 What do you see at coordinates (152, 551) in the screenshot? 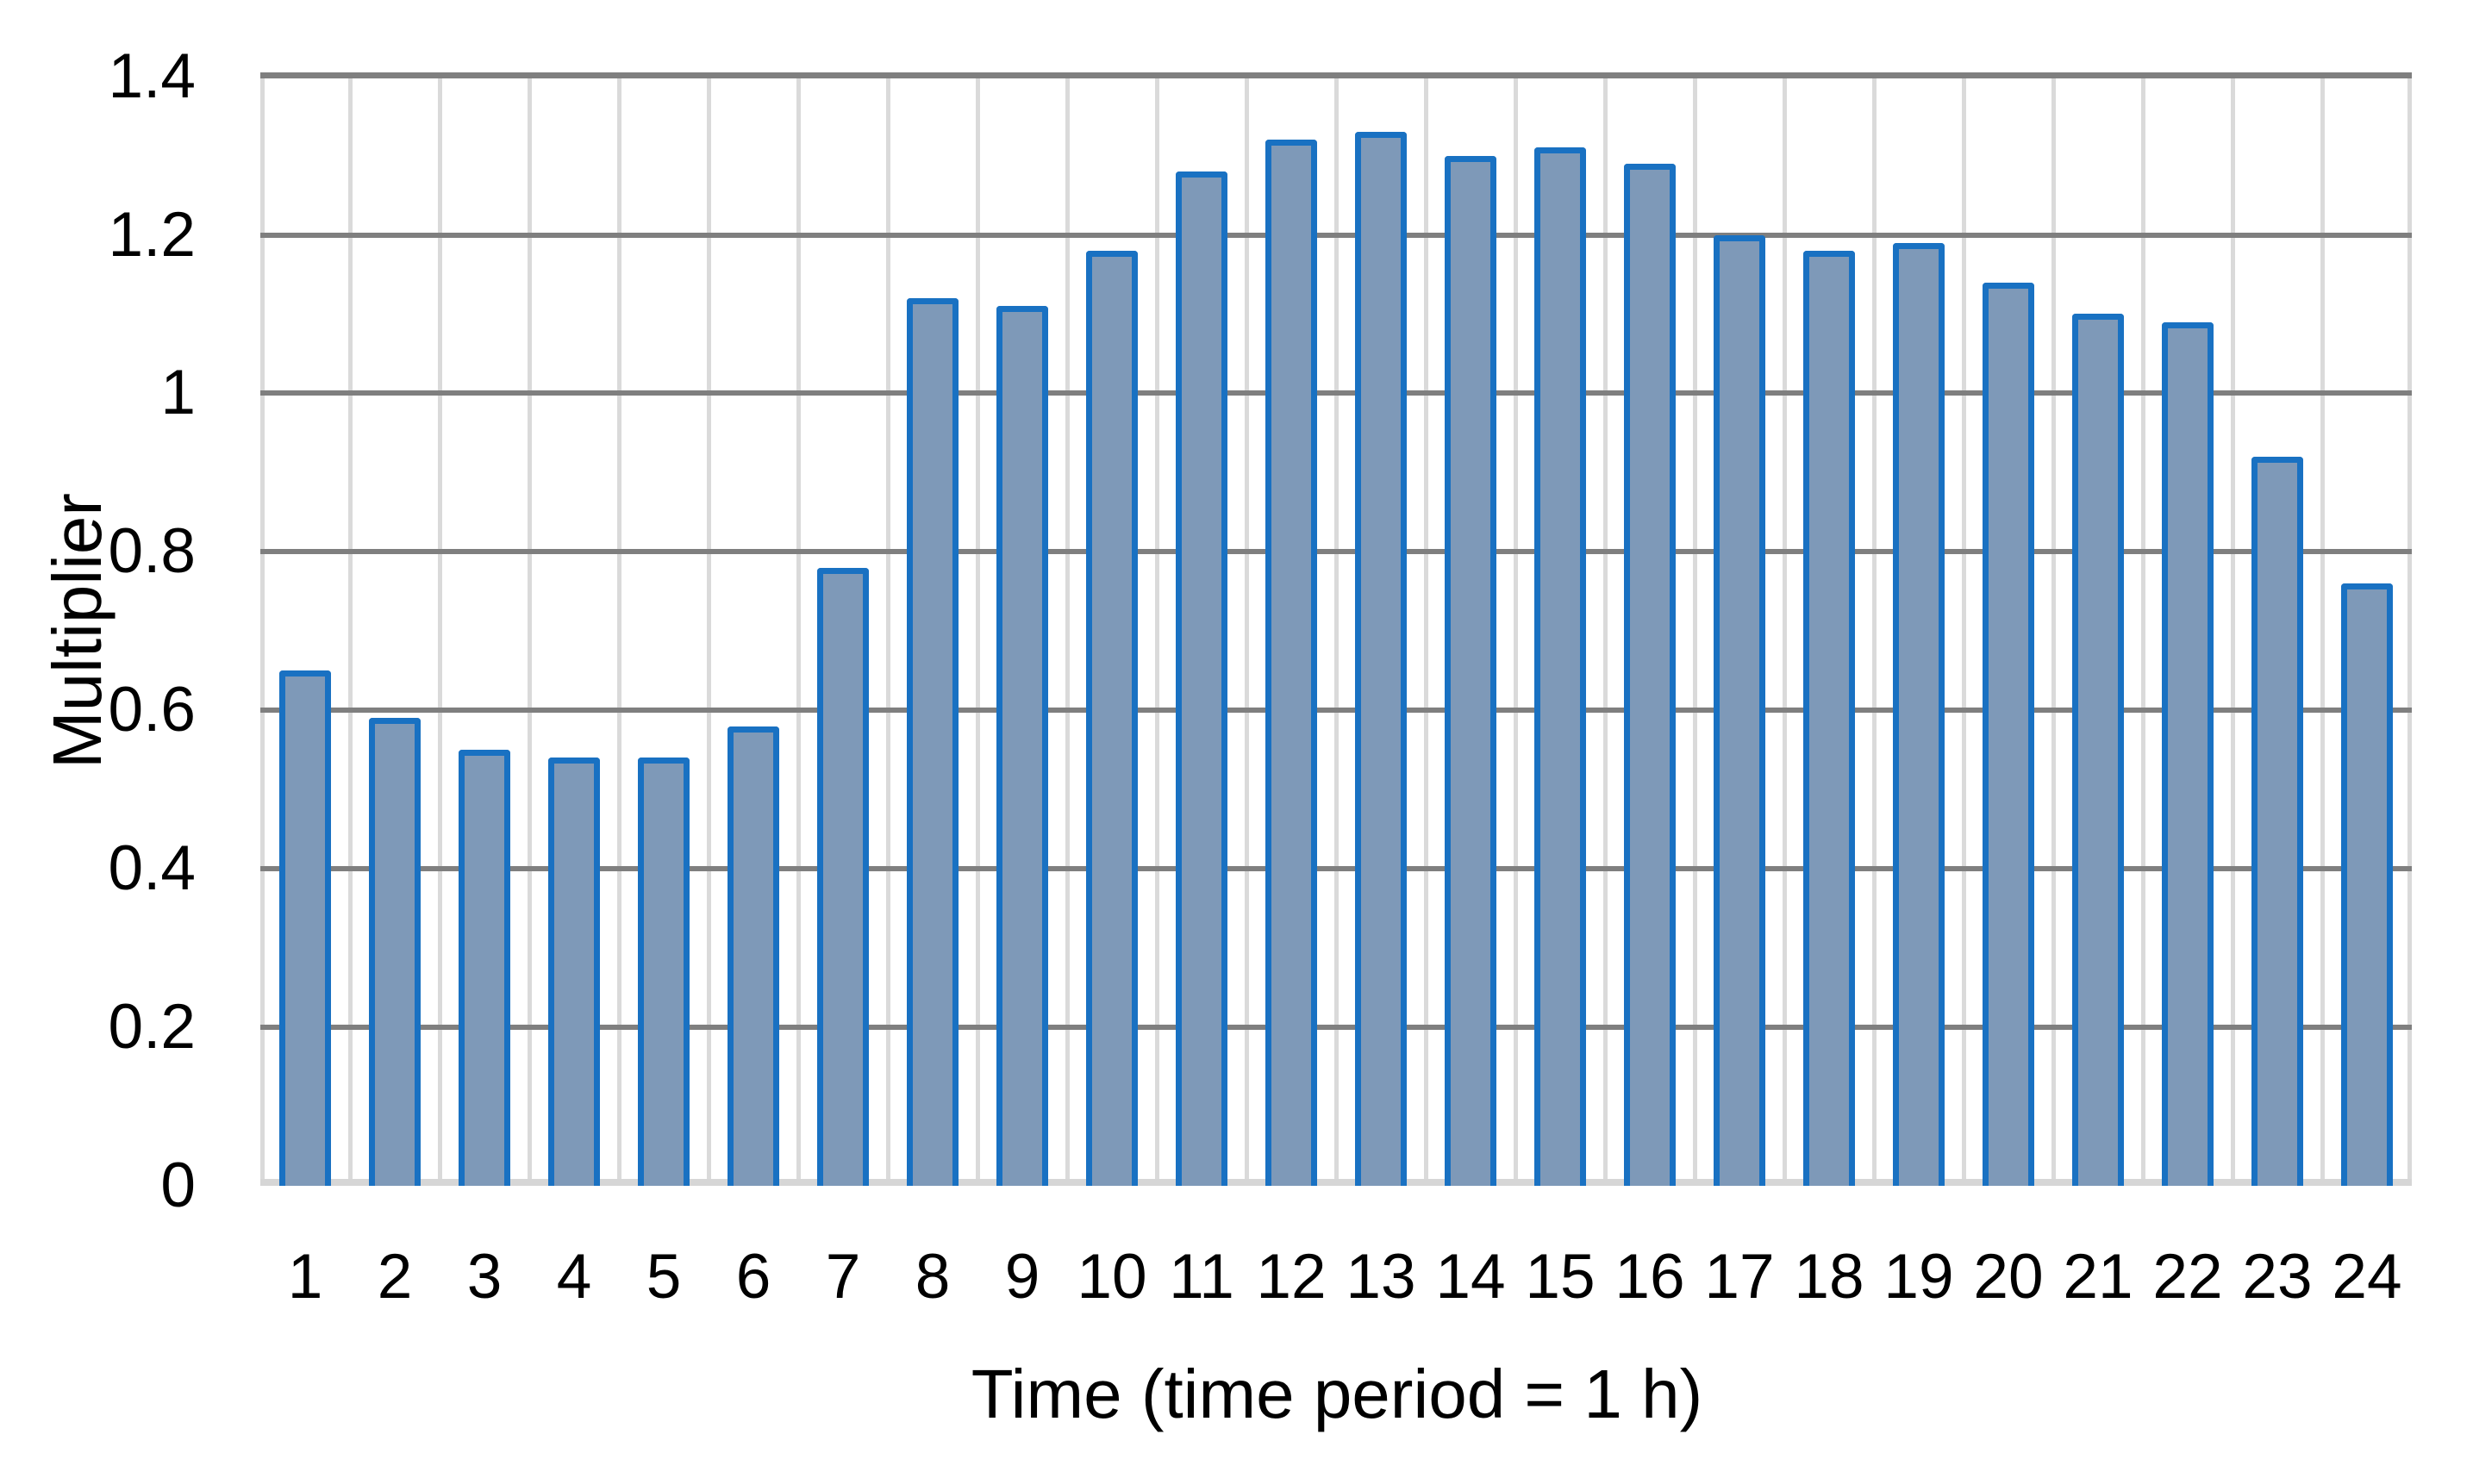
I see `y-tick-label: 0.8` at bounding box center [152, 551].